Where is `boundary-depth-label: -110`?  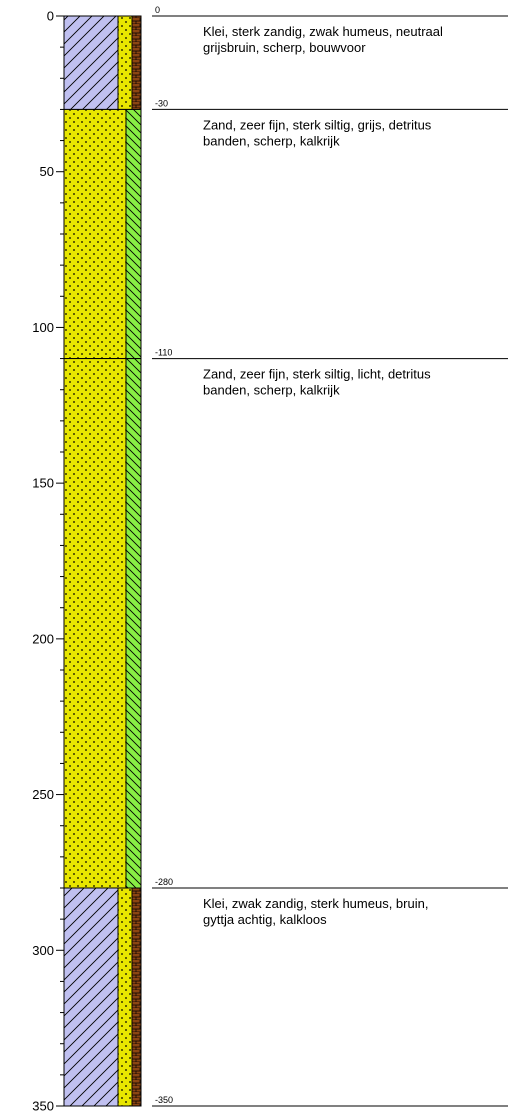 boundary-depth-label: -110 is located at coordinates (163, 353).